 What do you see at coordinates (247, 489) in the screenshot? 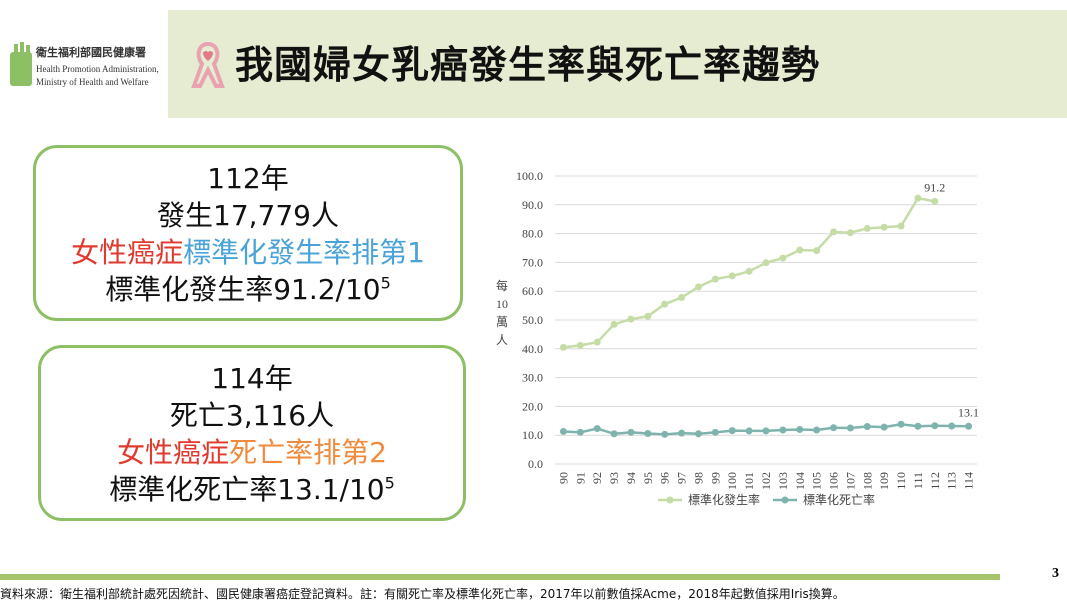
I see `box-text: 標準化死亡率13.1/10` at bounding box center [247, 489].